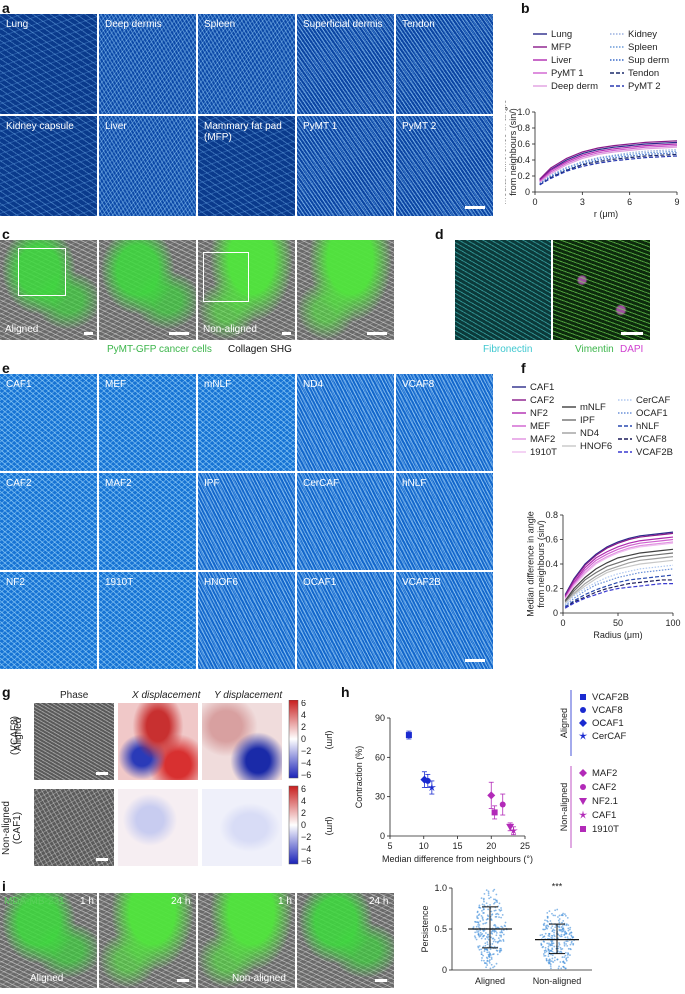 The image size is (685, 994). I want to click on colorbar-tick-label: −6, so click(306, 861).